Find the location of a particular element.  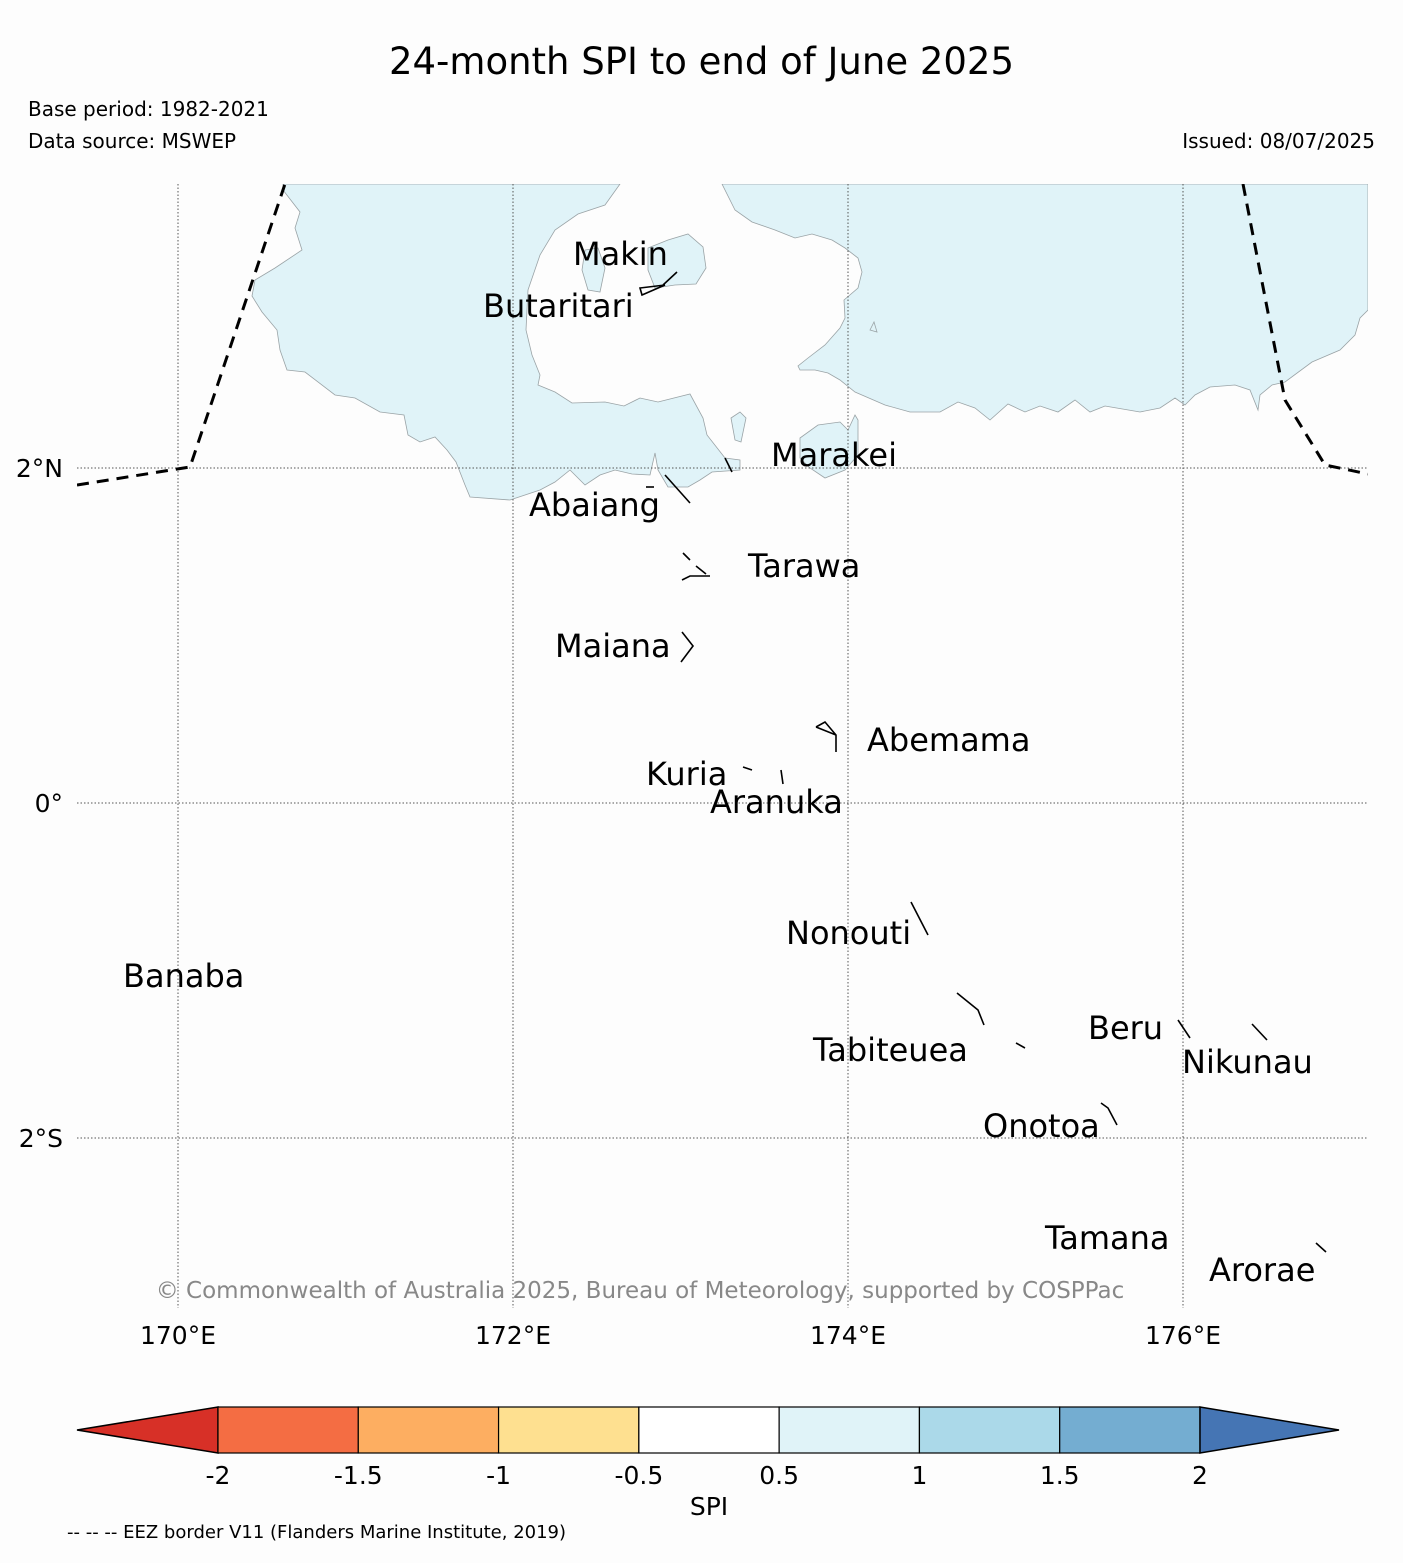

colorbar-tick-label: -1 is located at coordinates (498, 1475).